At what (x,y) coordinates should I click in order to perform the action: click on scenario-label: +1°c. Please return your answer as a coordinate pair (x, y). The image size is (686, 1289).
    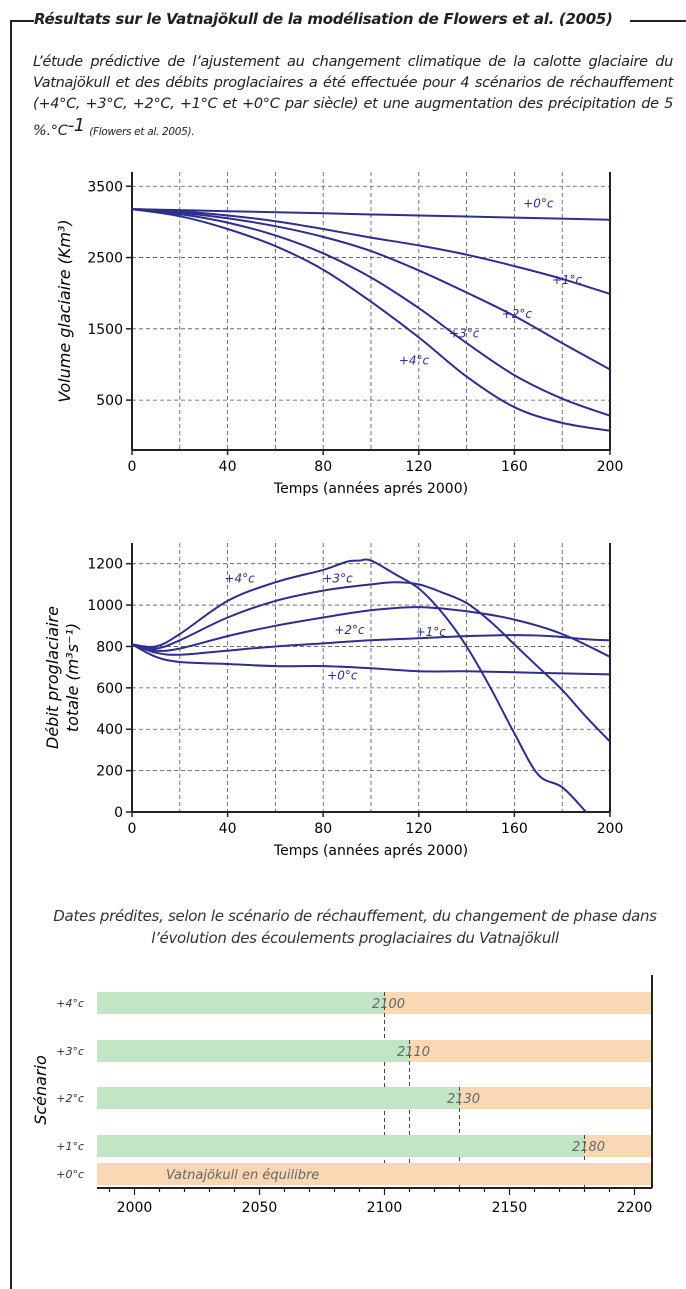
    Looking at the image, I should click on (70, 1146).